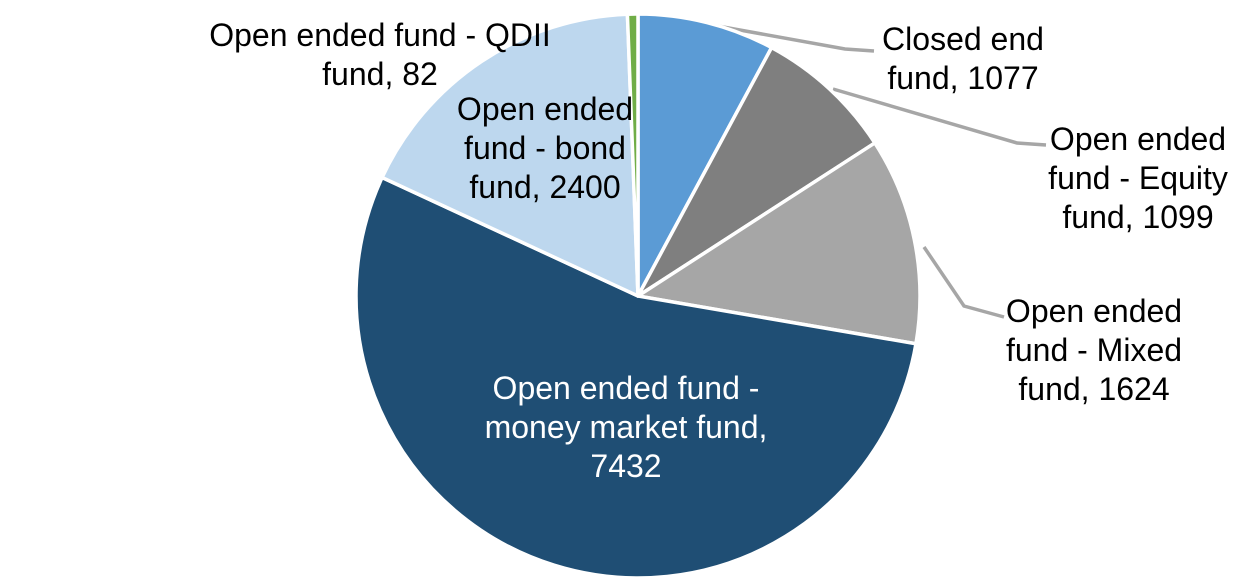 The width and height of the screenshot is (1250, 584). What do you see at coordinates (705, 155) in the screenshot?
I see `pie-slice-closed-end-fund` at bounding box center [705, 155].